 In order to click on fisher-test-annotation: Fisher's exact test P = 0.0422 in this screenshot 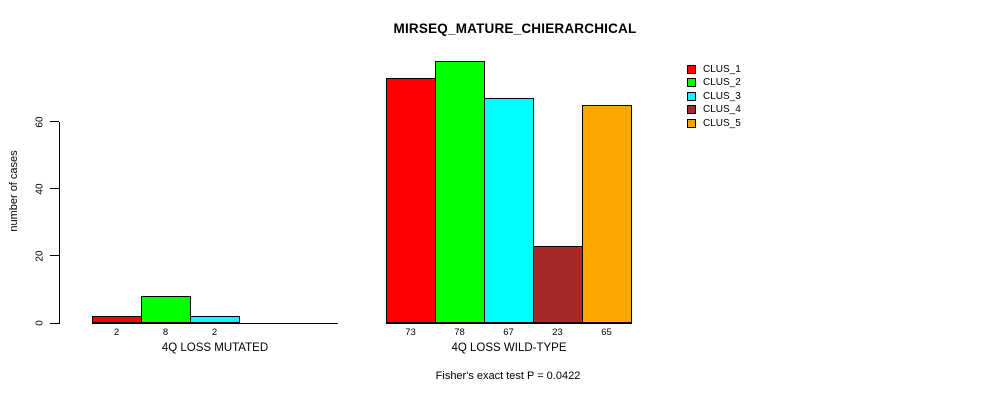, I will do `click(508, 376)`.